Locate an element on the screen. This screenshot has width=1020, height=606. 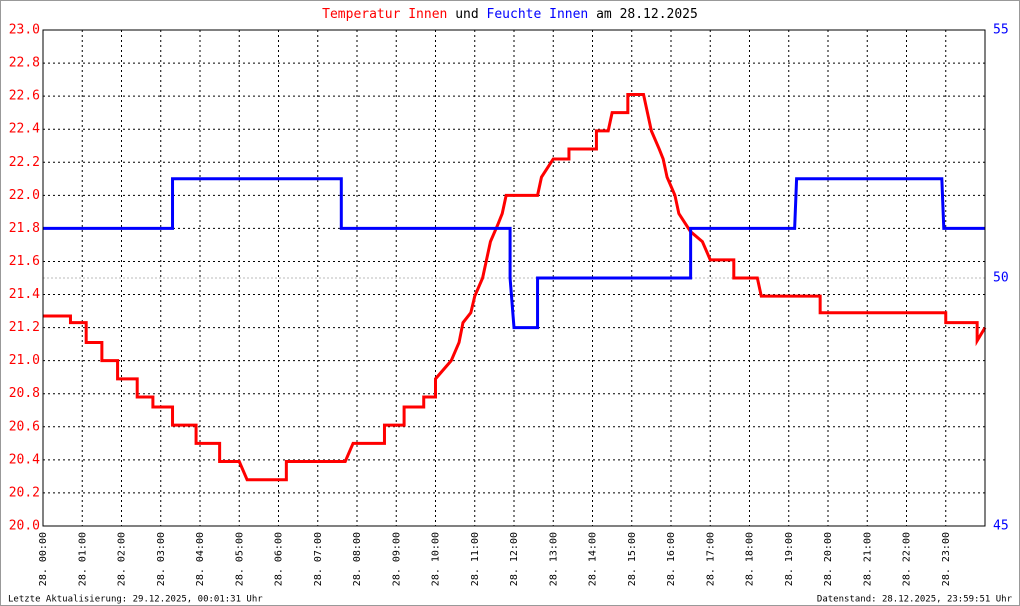
title-part: am 28.12.2025 is located at coordinates (647, 14).